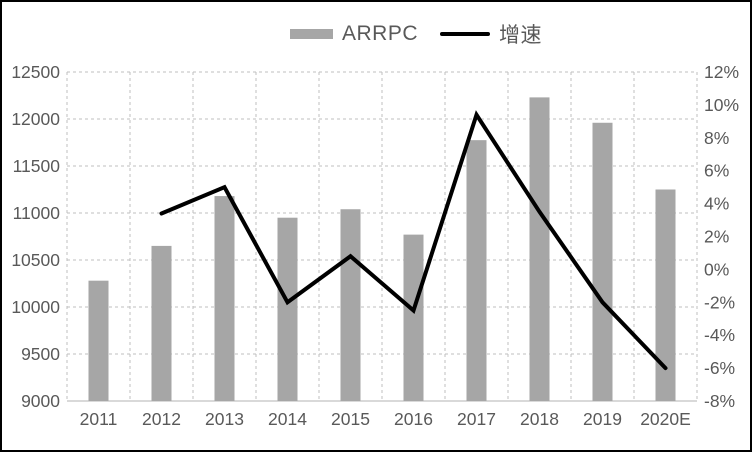  I want to click on x-axis-label: 2014, so click(287, 419).